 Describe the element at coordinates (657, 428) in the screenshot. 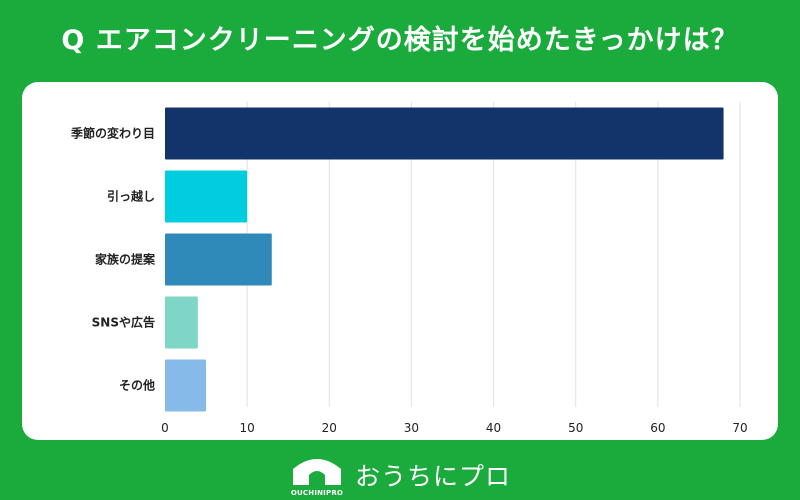

I see `x-tick-label: 60` at that location.